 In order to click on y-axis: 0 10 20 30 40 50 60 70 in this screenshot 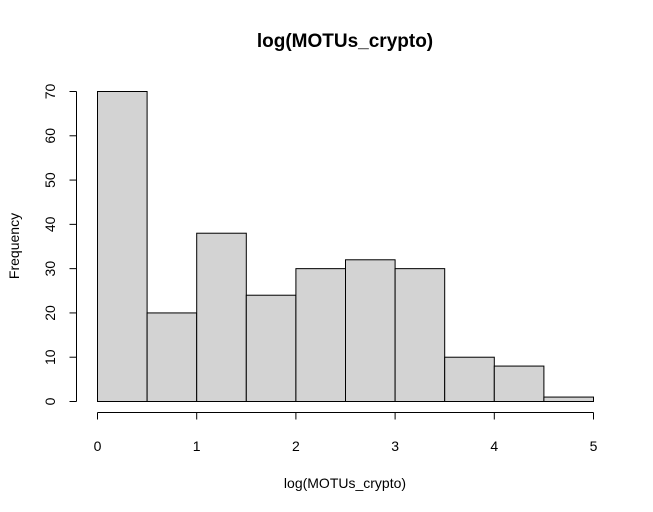, I will do `click(59, 244)`.